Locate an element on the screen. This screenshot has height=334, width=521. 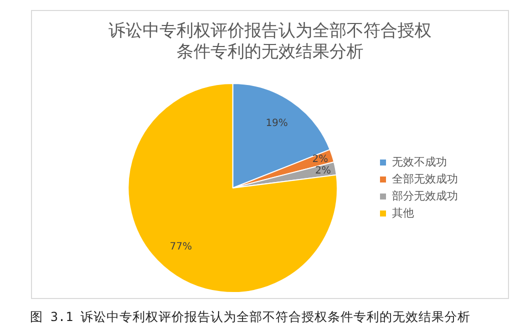
legend-label: 无效不成功 is located at coordinates (419, 161).